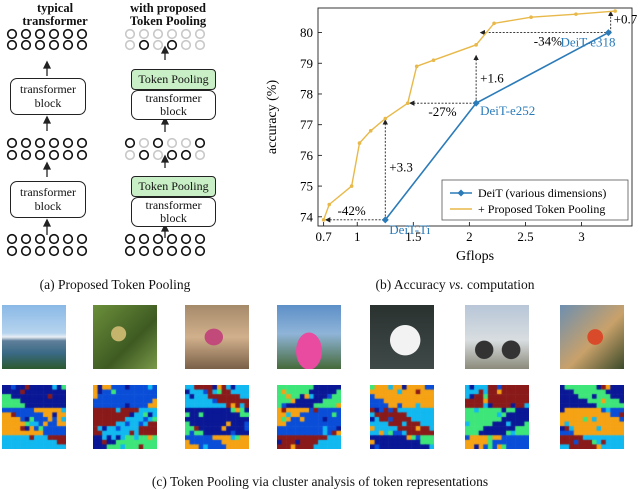 The width and height of the screenshot is (640, 490). I want to click on cockatoo-photo, so click(402, 337).